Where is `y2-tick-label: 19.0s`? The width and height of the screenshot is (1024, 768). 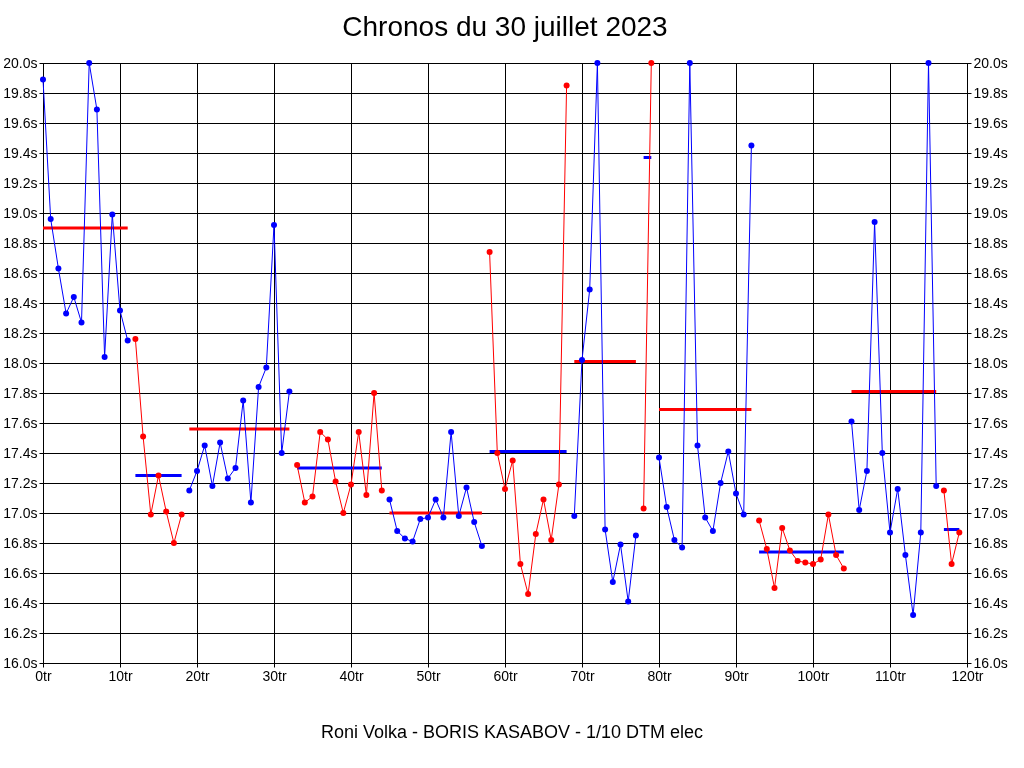
y2-tick-label: 19.0s is located at coordinates (990, 212).